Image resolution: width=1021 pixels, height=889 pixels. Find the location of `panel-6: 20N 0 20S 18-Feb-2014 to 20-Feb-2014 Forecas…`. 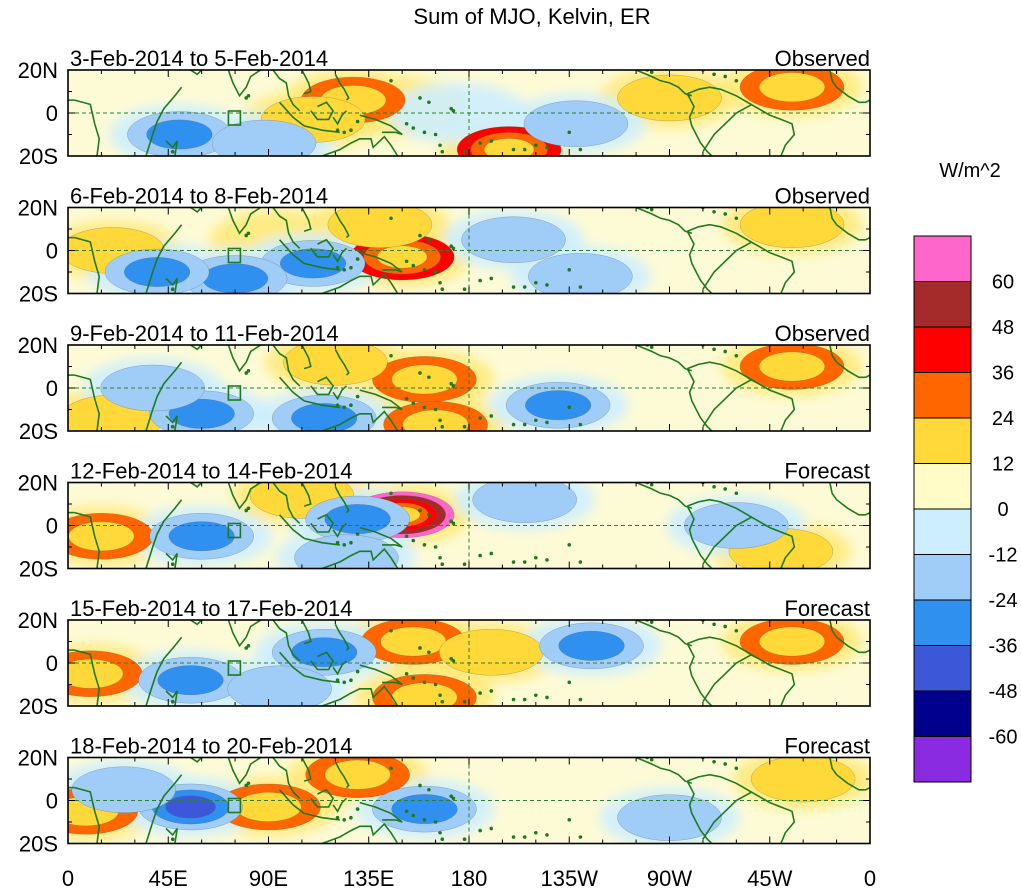

panel-6: 20N 0 20S 18-Feb-2014 to 20-Feb-2014 Forecas… is located at coordinates (444, 795).